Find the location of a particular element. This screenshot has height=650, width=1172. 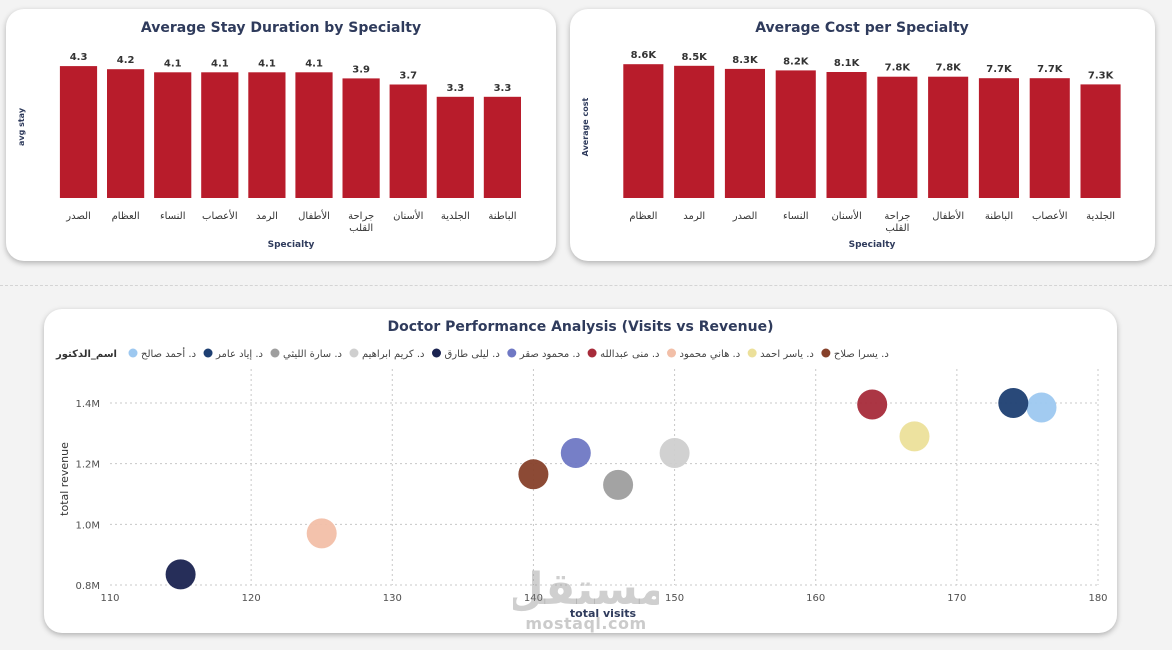

stay-y-axis-label: avg stay is located at coordinates (21, 126).